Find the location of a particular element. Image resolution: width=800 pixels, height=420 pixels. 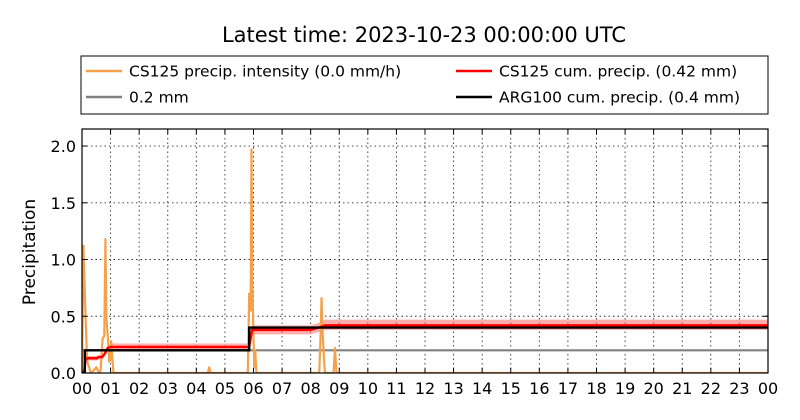

x-tick-label: 16 is located at coordinates (539, 388).